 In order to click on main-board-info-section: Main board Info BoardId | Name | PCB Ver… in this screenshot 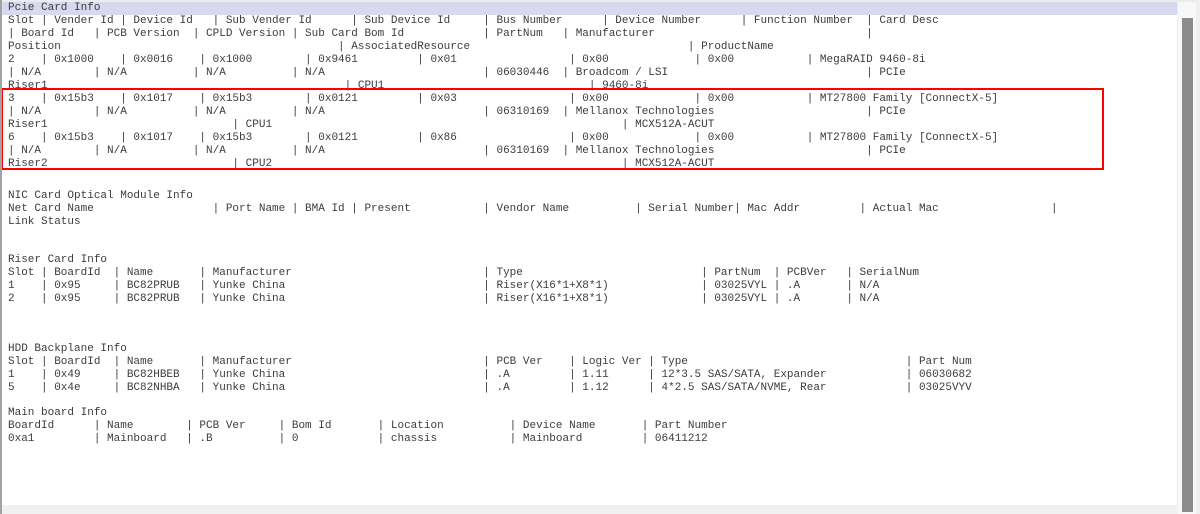, I will do `click(368, 426)`.